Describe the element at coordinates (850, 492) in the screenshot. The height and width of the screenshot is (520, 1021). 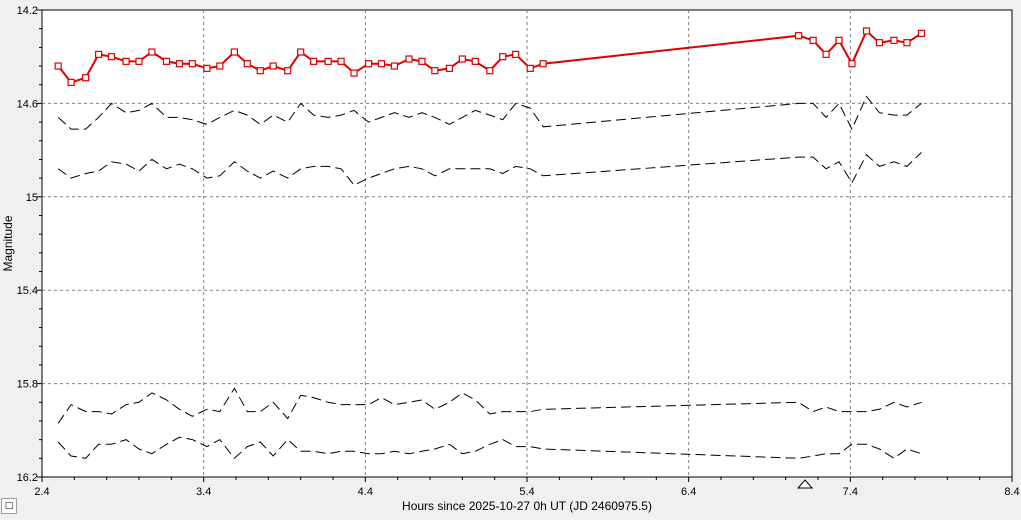
I see `x-tick-label: 7.4` at that location.